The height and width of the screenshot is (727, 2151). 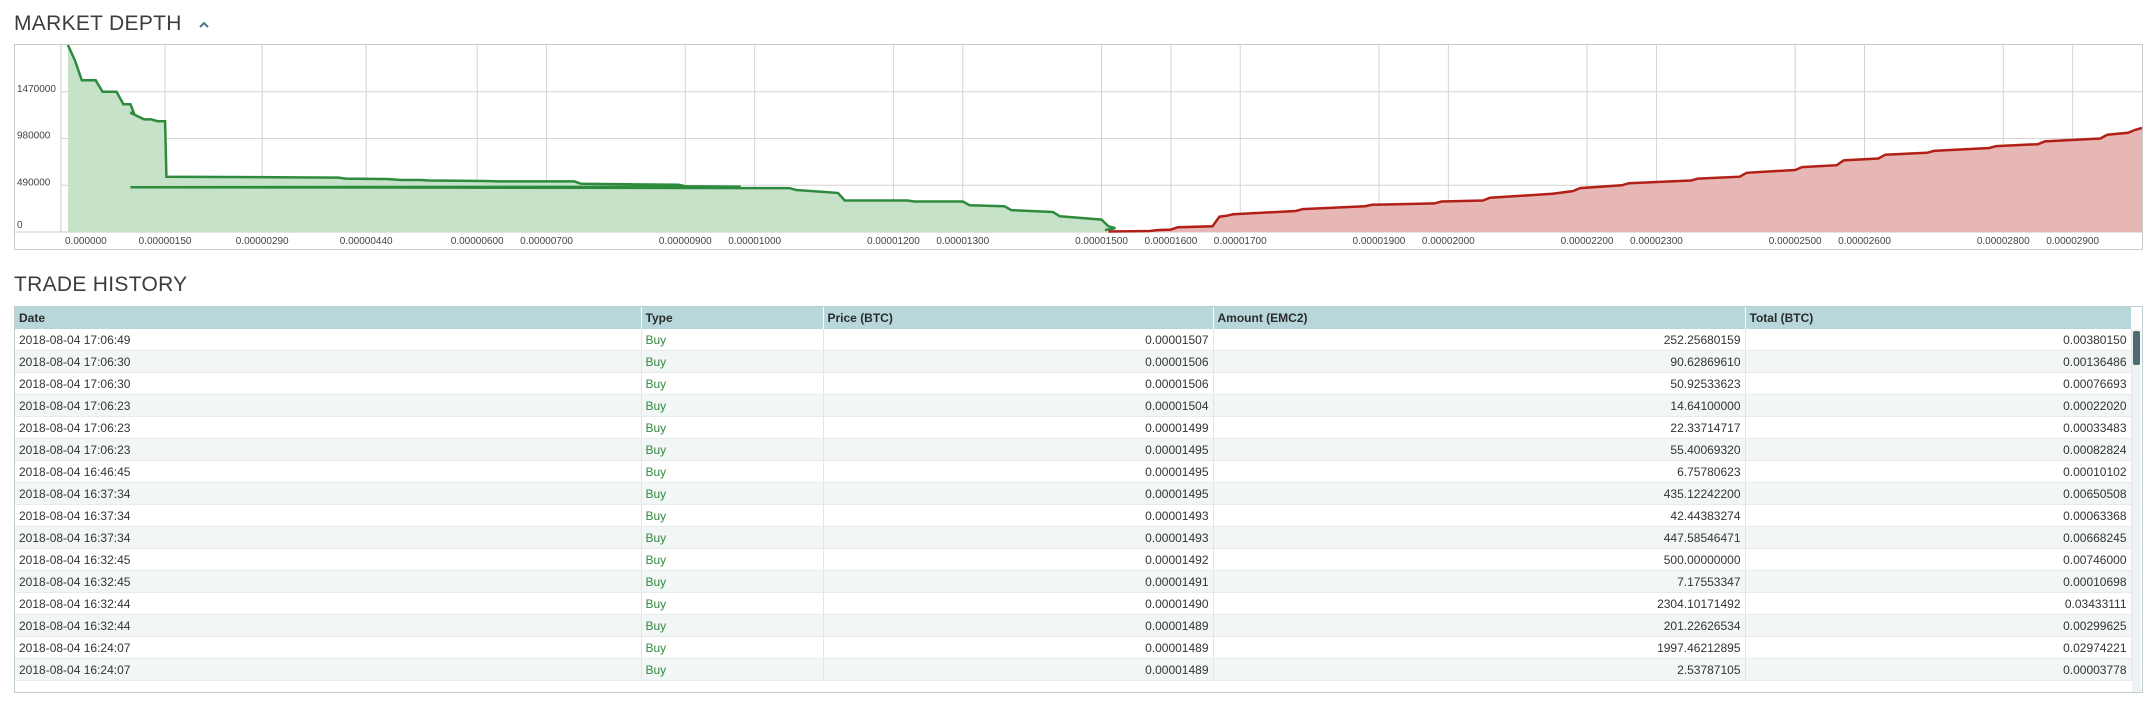 I want to click on y-tick-label: 1470000, so click(x=36, y=89).